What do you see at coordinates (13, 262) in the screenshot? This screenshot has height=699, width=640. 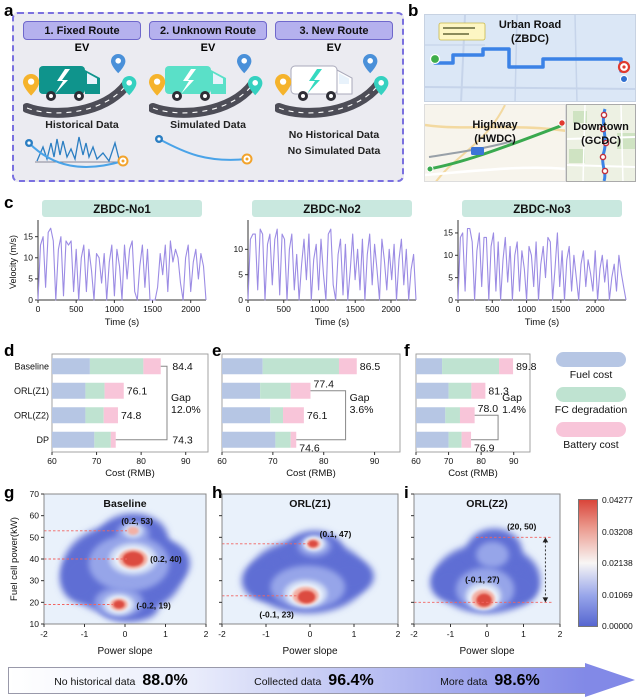 I see `svg-text: Velocity (m/s)` at bounding box center [13, 262].